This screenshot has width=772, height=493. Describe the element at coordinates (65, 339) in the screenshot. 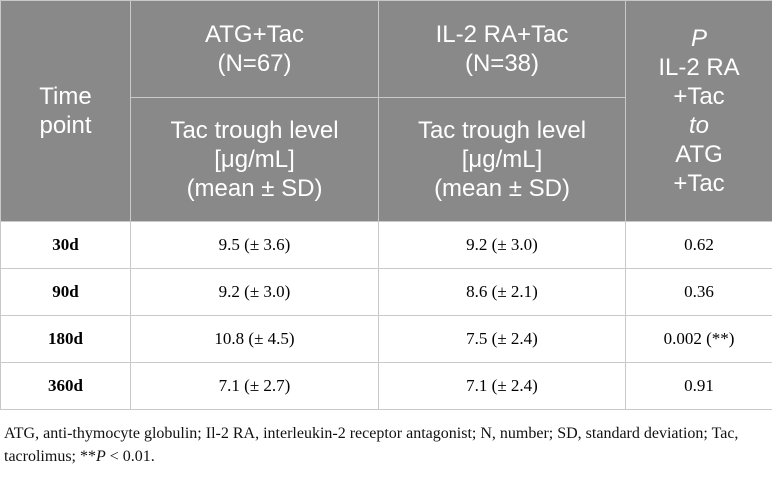

I see `time-point-cell: 180d` at that location.